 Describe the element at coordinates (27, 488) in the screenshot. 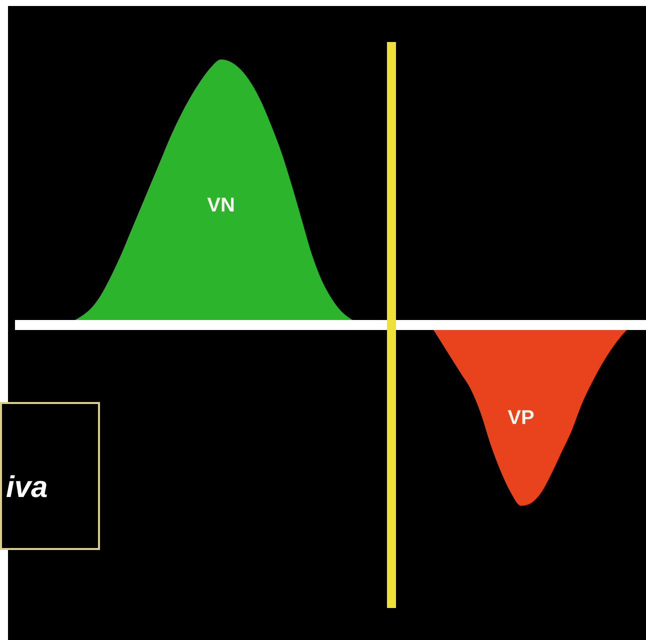

I see `annotation: iva` at that location.